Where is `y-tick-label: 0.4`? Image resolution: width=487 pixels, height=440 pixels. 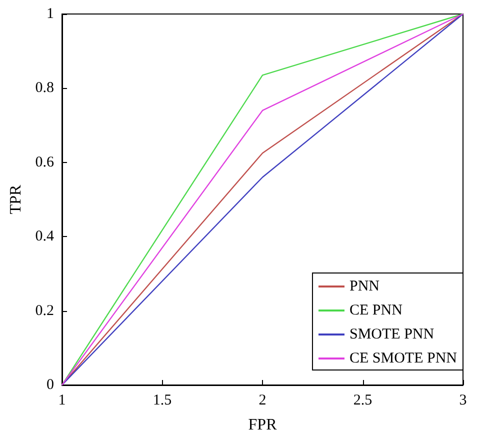 y-tick-label: 0.4 is located at coordinates (44, 236).